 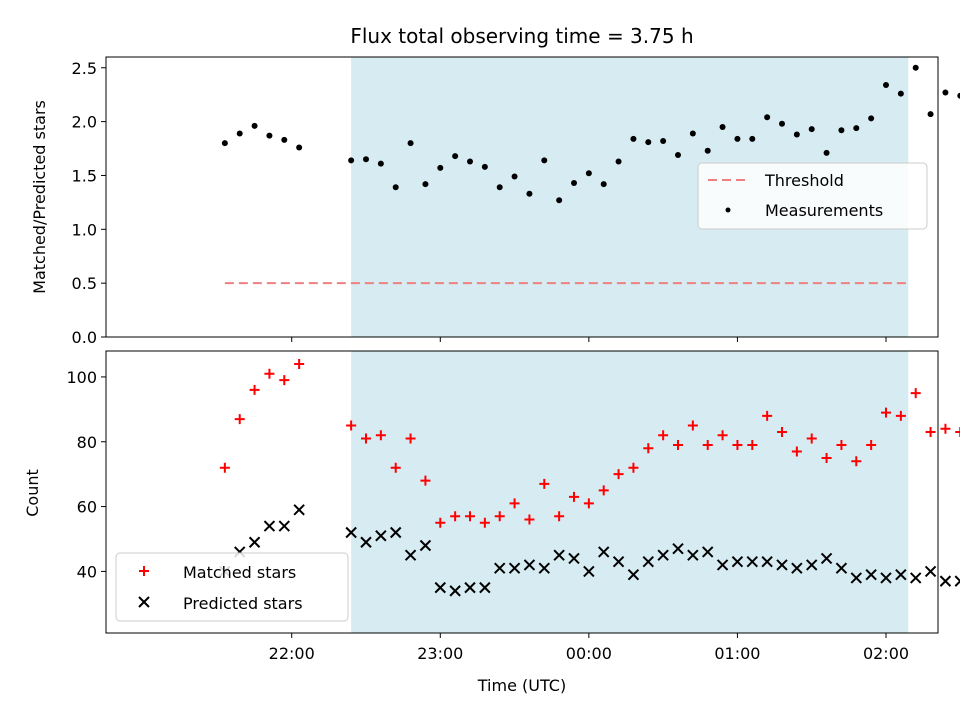 I want to click on legend-matched-label: Matched stars, so click(x=239, y=572).